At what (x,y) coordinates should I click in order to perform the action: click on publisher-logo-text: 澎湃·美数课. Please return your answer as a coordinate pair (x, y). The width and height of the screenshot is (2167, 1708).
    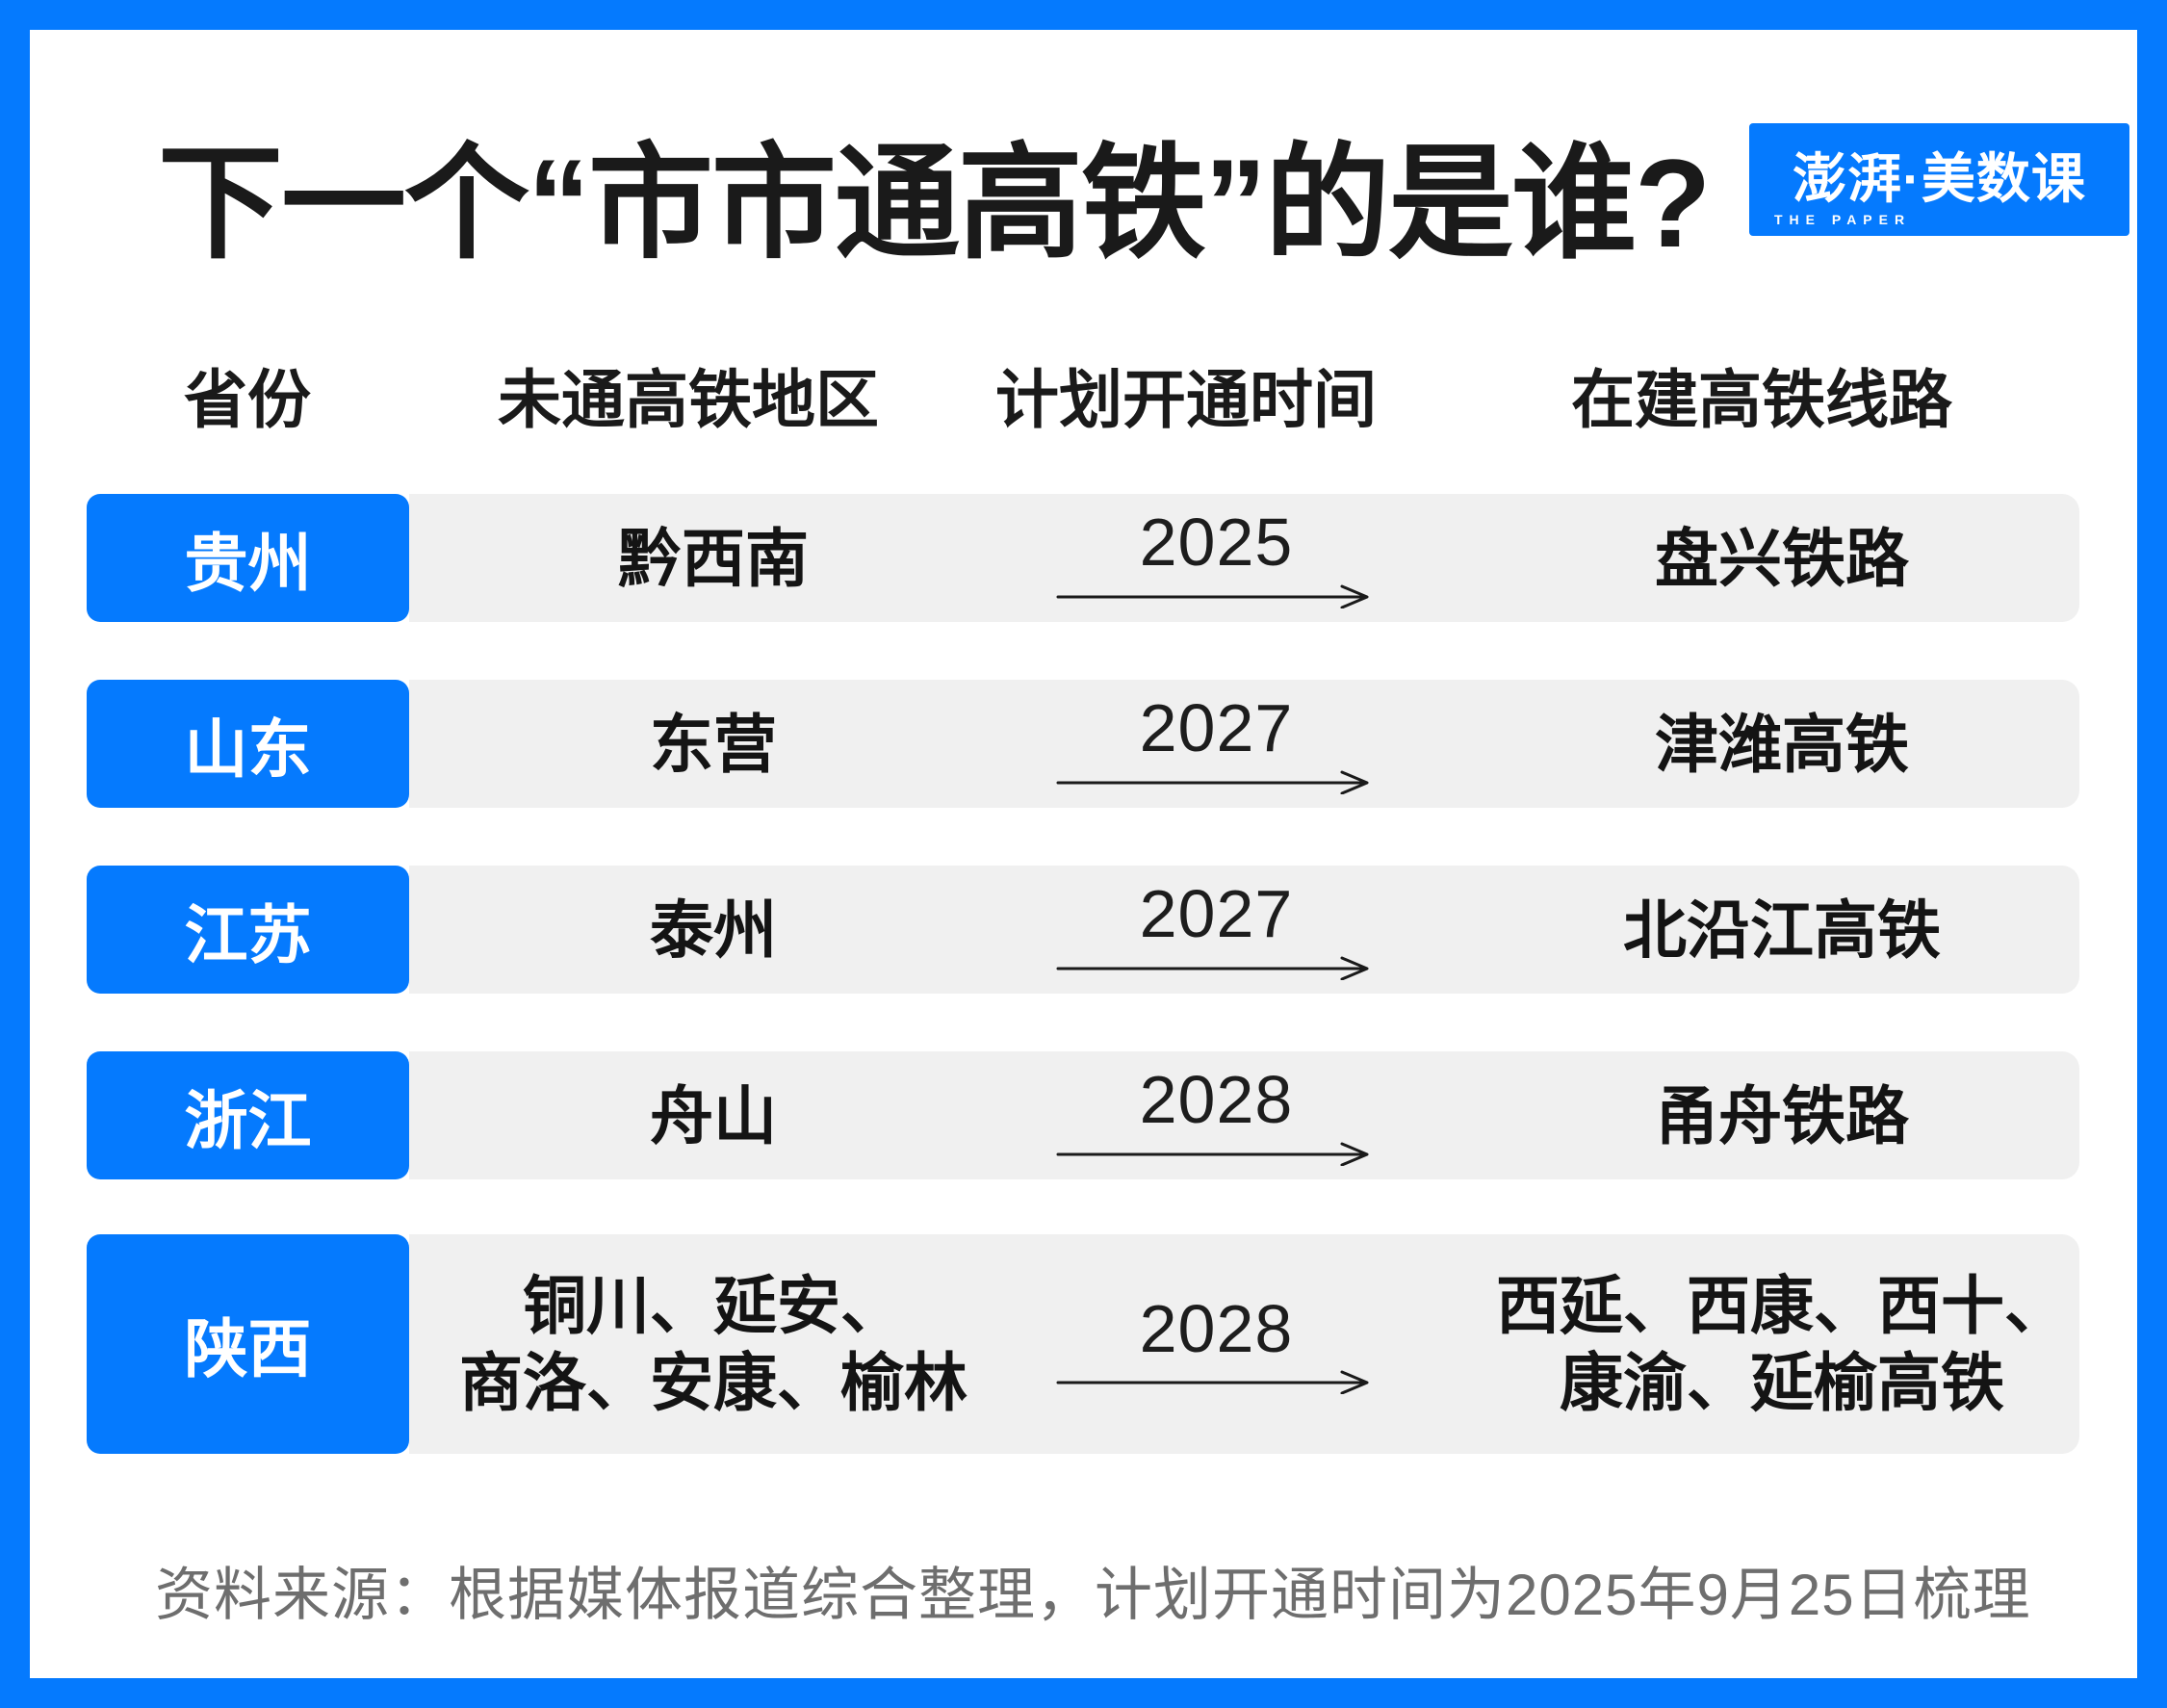
    Looking at the image, I should click on (1939, 178).